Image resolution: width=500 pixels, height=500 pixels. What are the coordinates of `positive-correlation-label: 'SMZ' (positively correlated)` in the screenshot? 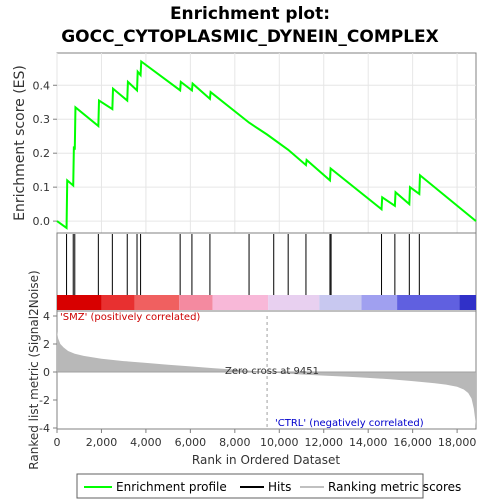 It's located at (130, 317).